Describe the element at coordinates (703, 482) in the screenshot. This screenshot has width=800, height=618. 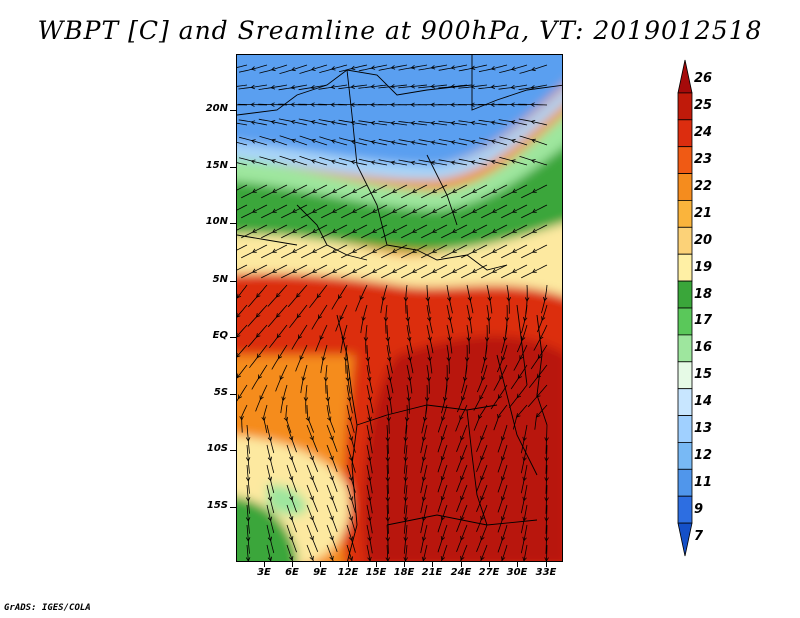
I see `colorbar-label: 11` at that location.